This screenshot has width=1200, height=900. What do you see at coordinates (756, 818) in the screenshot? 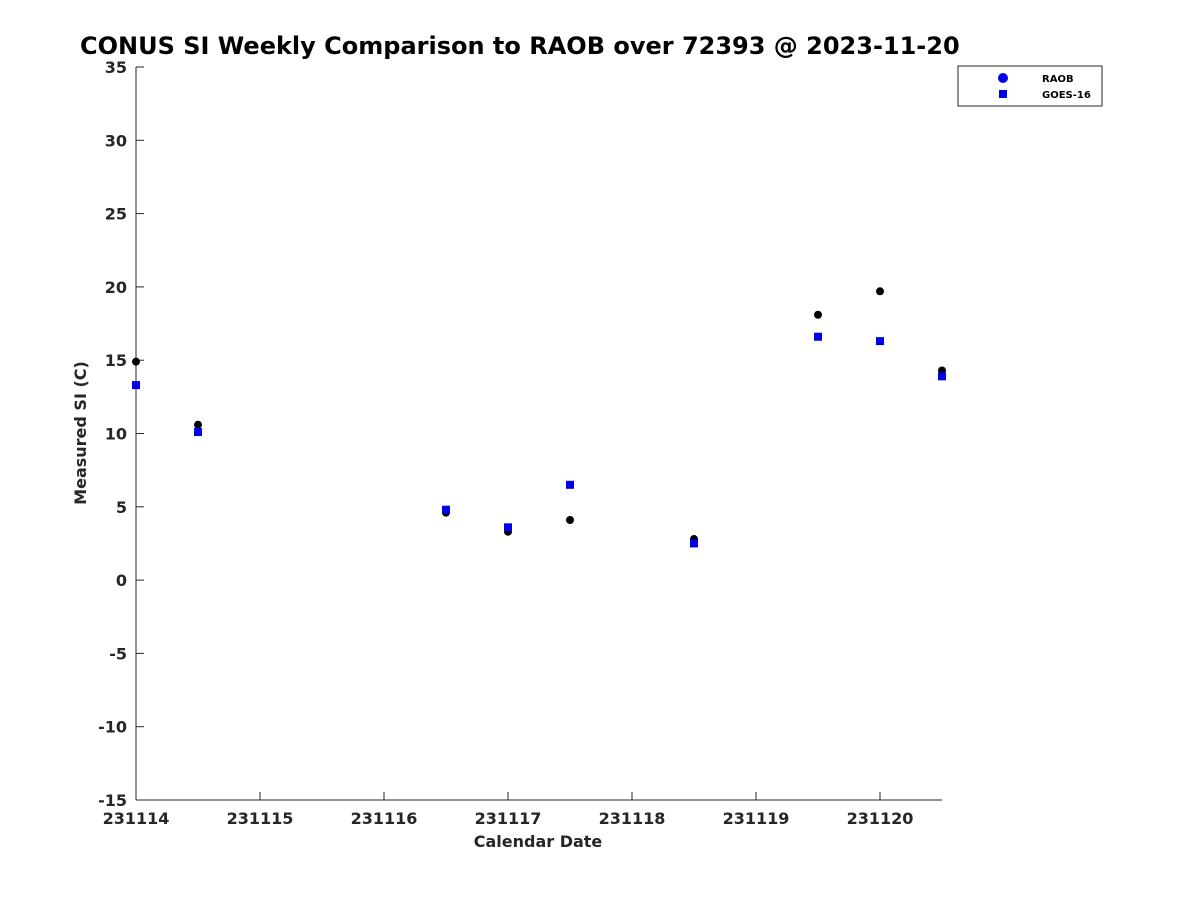
I see `x-tick-label: 231119` at bounding box center [756, 818].